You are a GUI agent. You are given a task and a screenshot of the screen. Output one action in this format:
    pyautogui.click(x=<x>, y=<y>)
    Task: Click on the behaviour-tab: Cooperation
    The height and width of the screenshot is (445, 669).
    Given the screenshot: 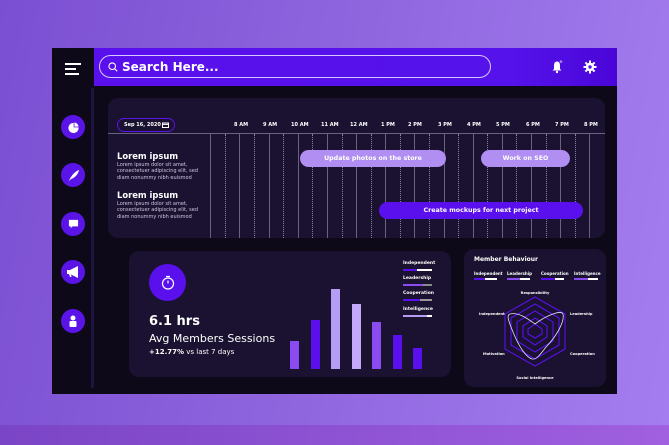 What is the action you would take?
    pyautogui.click(x=555, y=273)
    